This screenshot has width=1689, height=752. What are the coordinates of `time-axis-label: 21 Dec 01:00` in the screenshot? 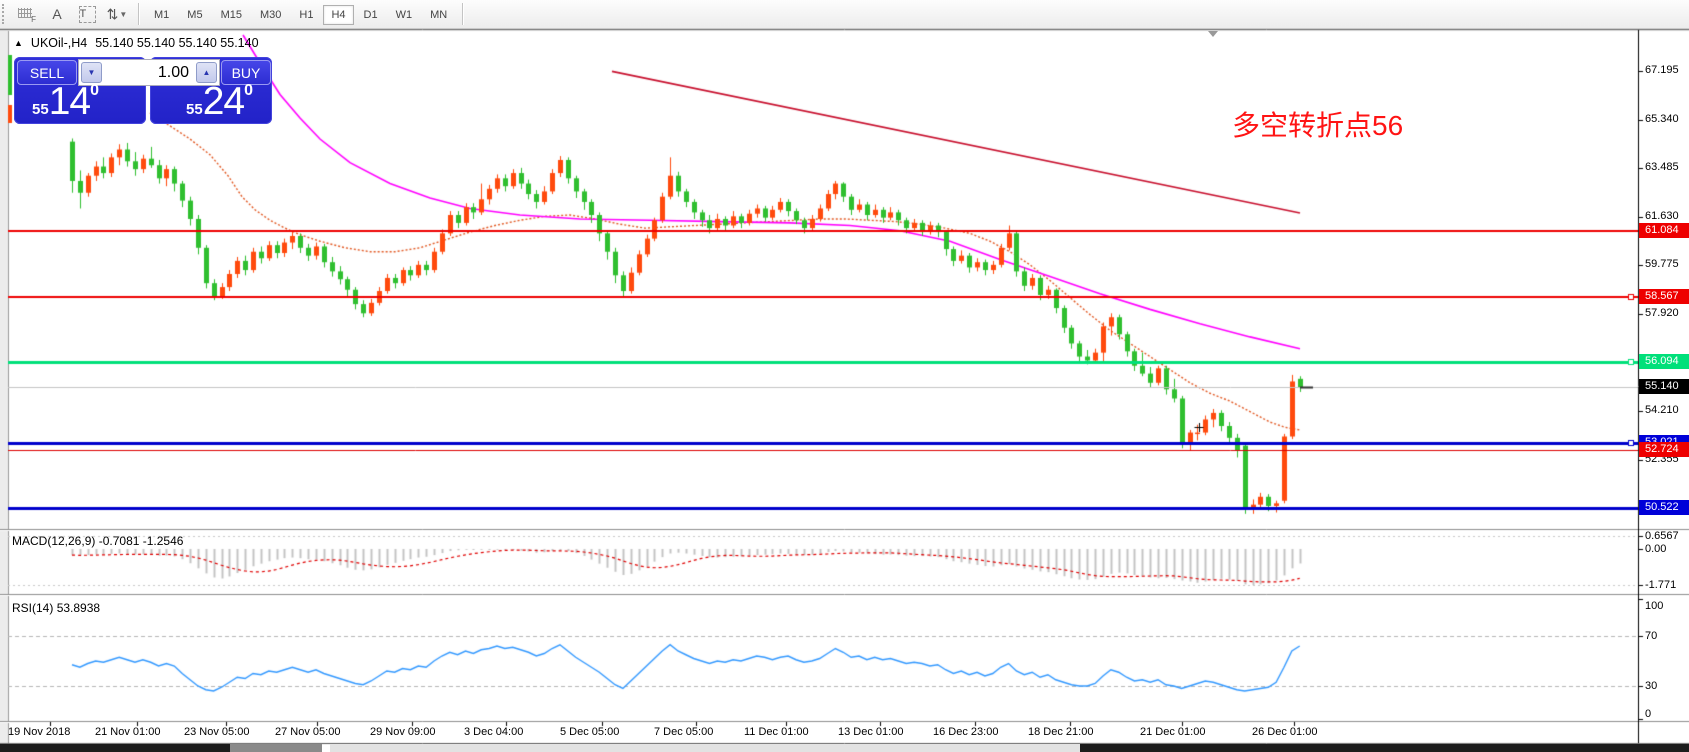 It's located at (1173, 732).